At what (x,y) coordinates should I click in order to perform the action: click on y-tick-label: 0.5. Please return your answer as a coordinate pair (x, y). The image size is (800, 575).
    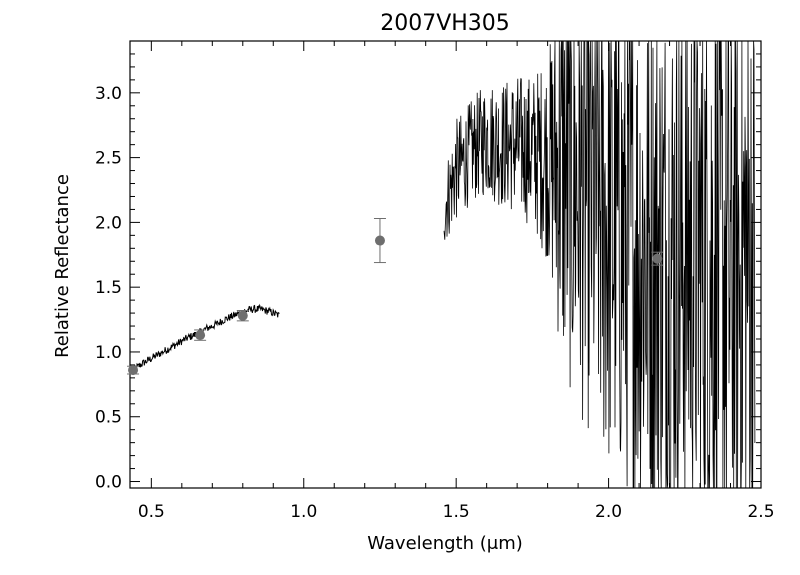
    Looking at the image, I should click on (108, 418).